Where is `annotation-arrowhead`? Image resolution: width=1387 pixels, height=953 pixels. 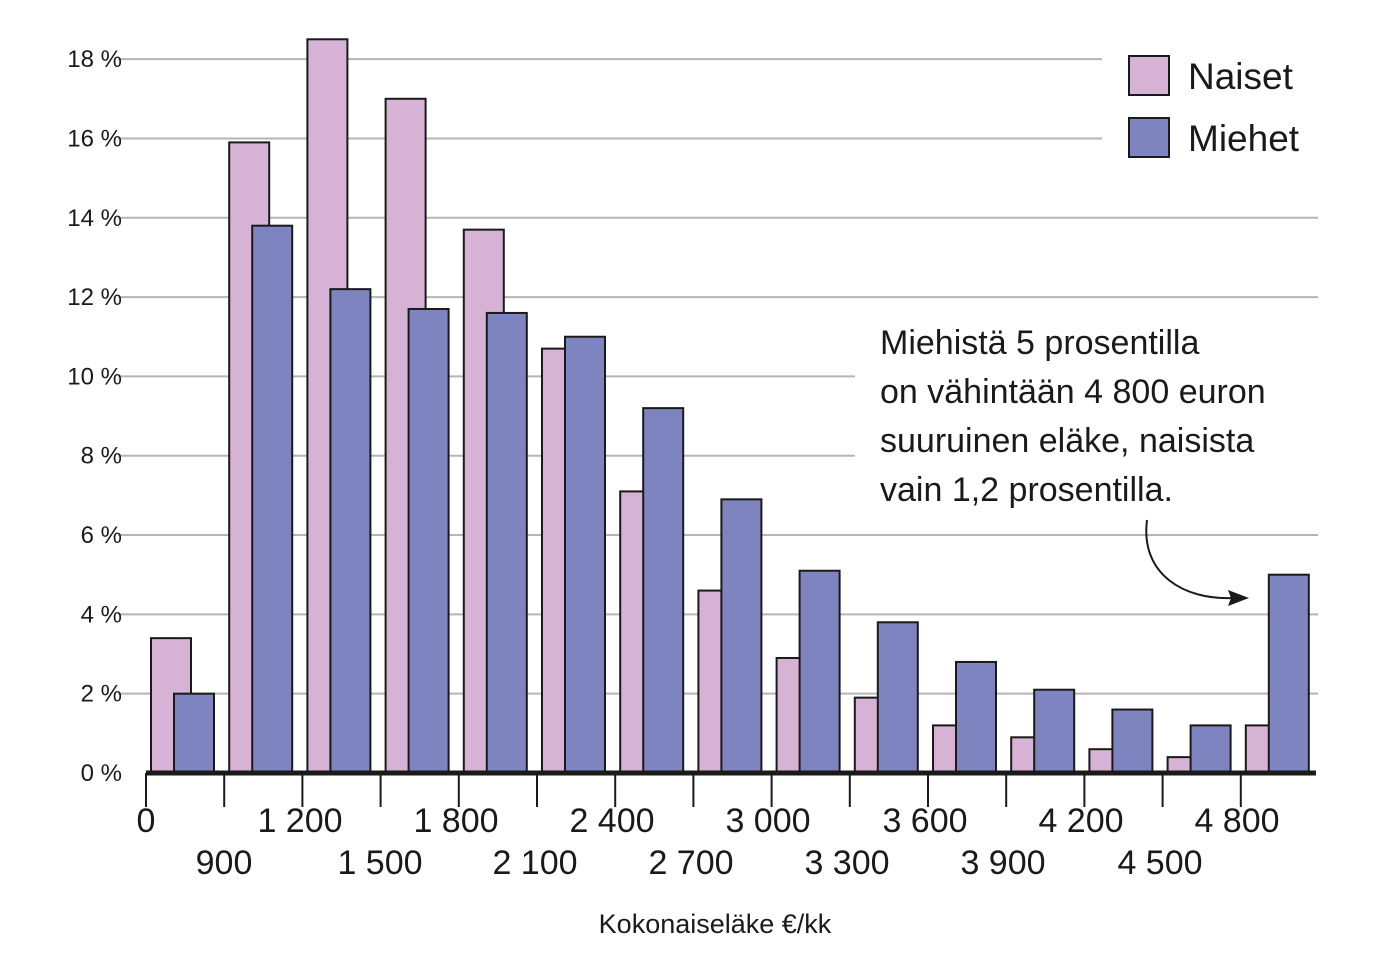
annotation-arrowhead is located at coordinates (1238, 598).